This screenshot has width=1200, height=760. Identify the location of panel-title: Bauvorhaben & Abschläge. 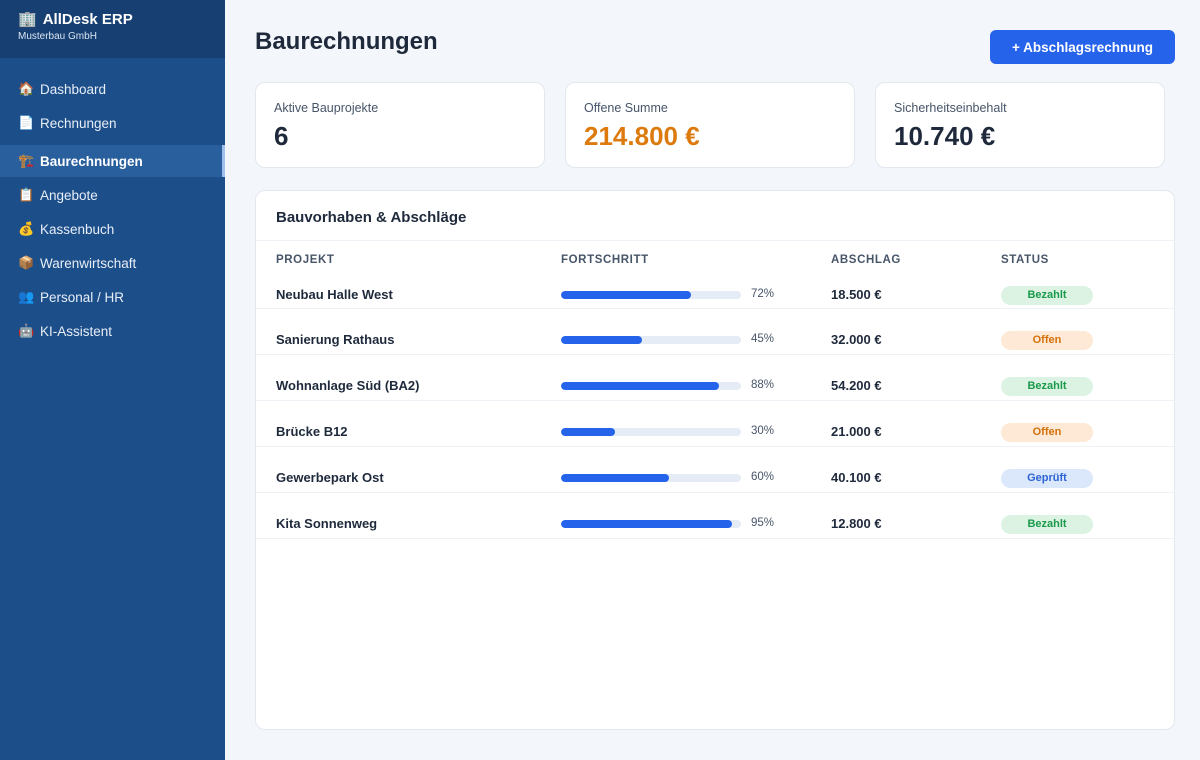
(715, 216).